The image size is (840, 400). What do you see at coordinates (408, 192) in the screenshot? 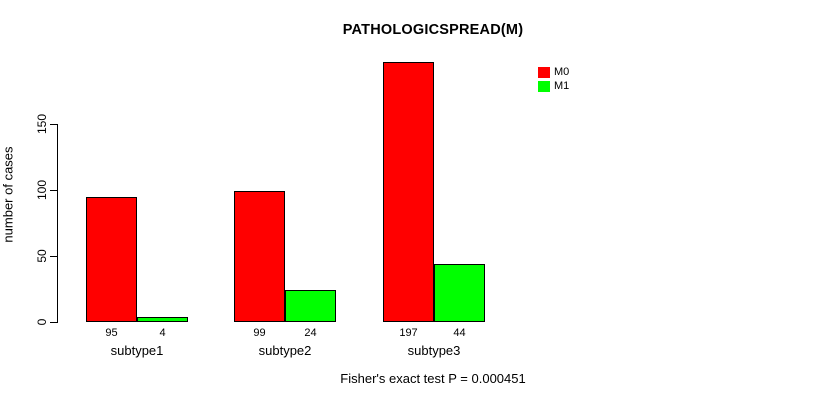
I see `bar-m0-subtype3` at bounding box center [408, 192].